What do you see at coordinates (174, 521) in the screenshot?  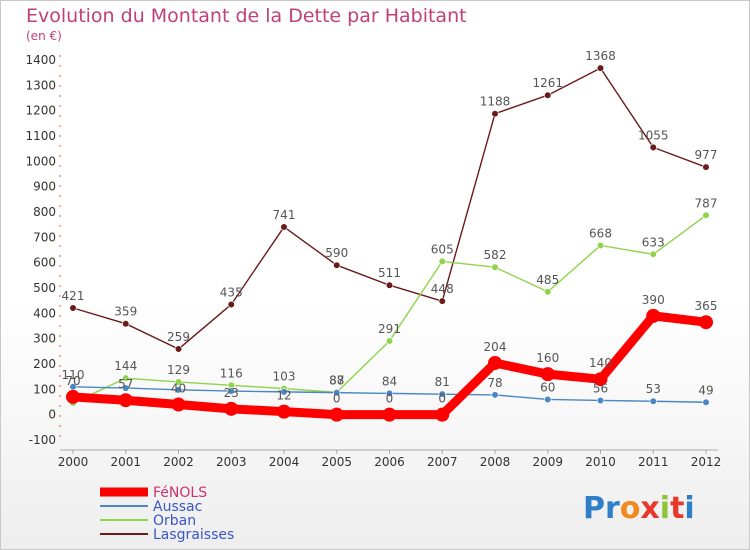 I see `legend-label: Orban` at bounding box center [174, 521].